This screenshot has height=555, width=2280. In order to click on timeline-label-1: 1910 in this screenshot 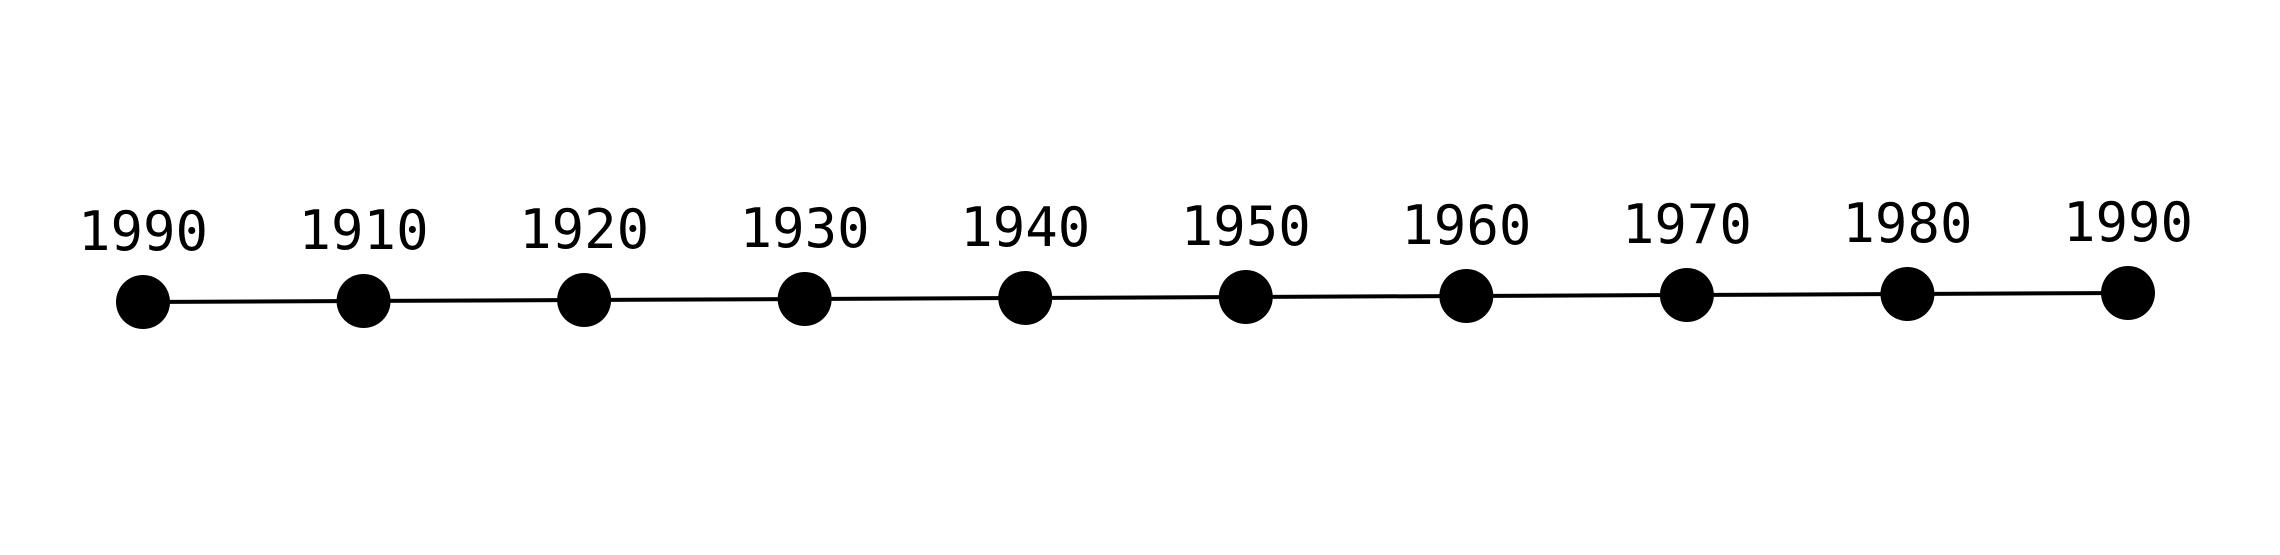, I will do `click(364, 230)`.